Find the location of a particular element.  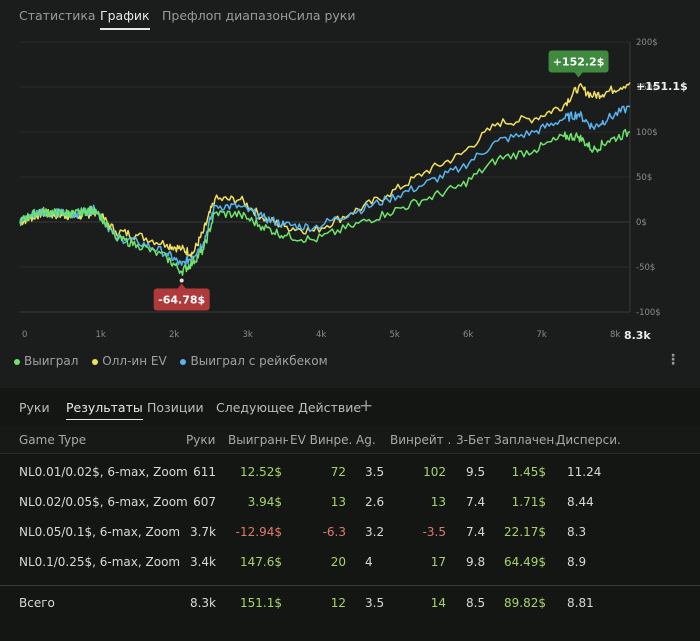

cell-winrate: -3.5 is located at coordinates (434, 532).